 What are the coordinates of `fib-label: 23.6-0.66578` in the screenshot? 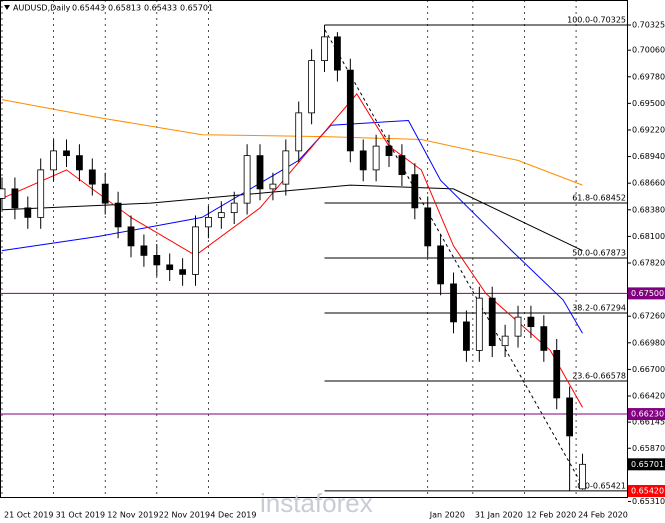 It's located at (599, 375).